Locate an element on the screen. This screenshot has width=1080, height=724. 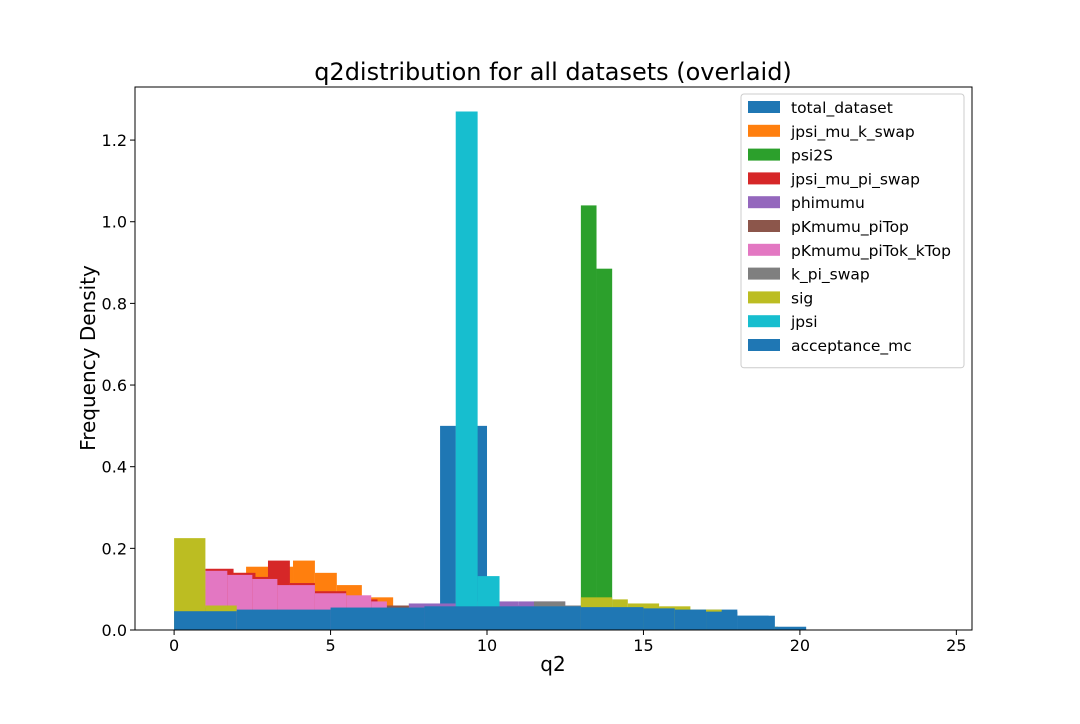
legend-label-acceptance_mc: acceptance_mc is located at coordinates (851, 346).